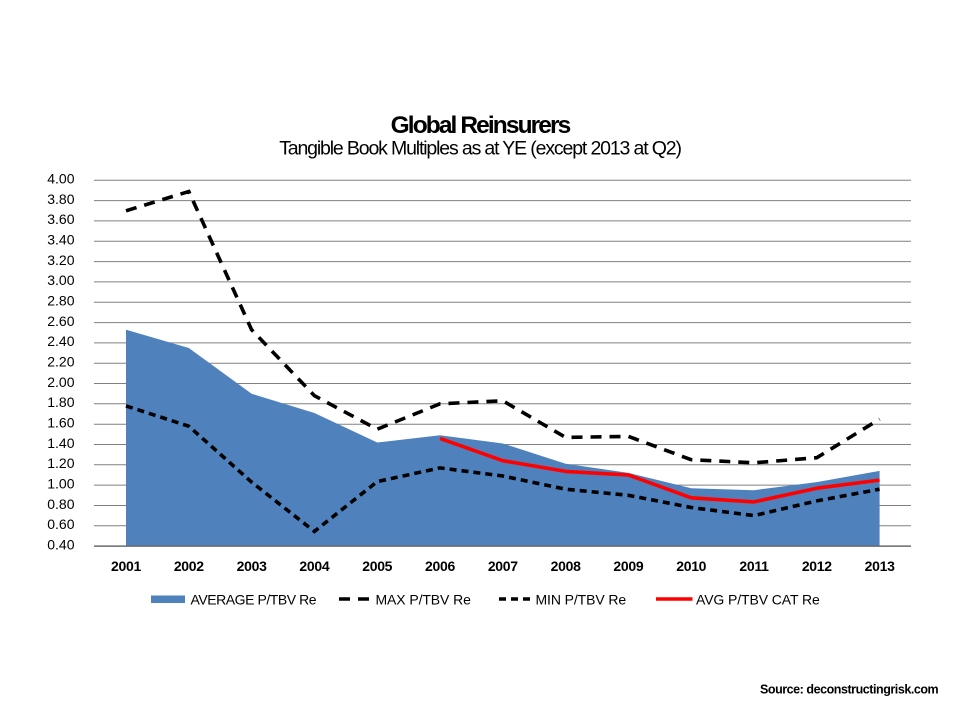  Describe the element at coordinates (60, 362) in the screenshot. I see `svg-text: 2.20` at that location.